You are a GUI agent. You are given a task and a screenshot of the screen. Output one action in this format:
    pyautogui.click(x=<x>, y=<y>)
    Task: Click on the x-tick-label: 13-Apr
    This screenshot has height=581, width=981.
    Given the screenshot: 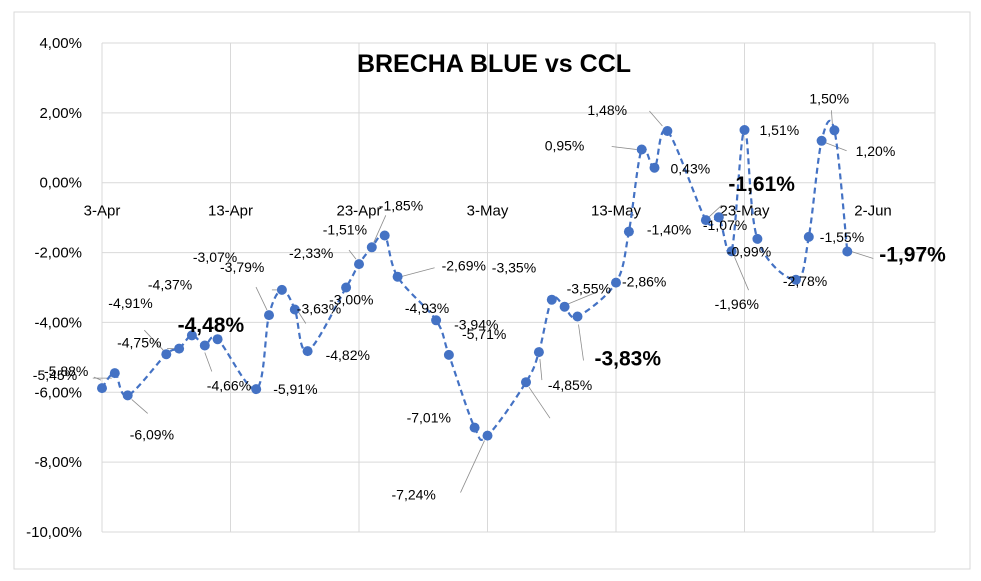 What is the action you would take?
    pyautogui.click(x=230, y=211)
    